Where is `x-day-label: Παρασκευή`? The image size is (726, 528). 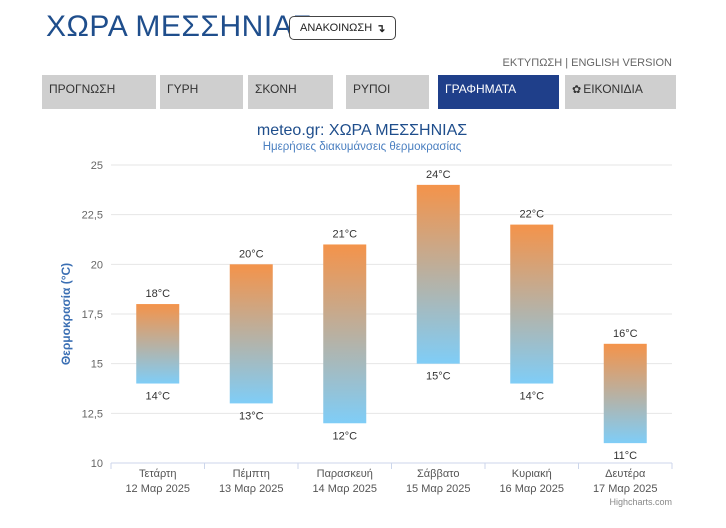 x-day-label: Παρασκευή is located at coordinates (345, 474).